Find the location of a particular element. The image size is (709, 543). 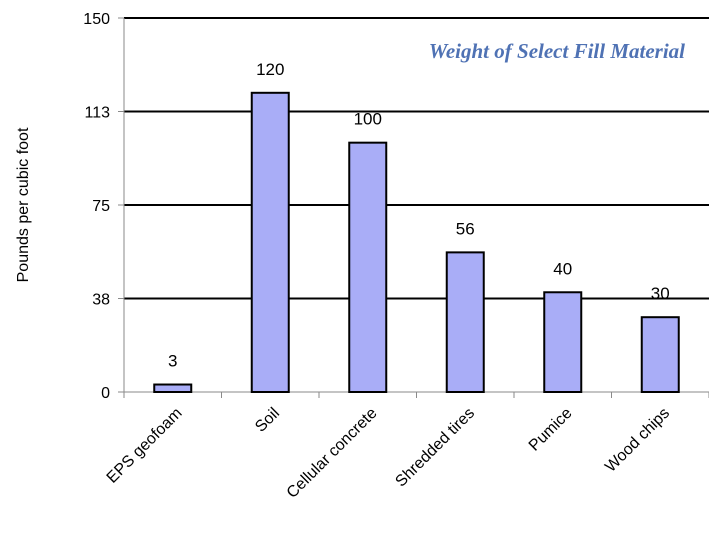

y-tick-label: 75 is located at coordinates (101, 206).